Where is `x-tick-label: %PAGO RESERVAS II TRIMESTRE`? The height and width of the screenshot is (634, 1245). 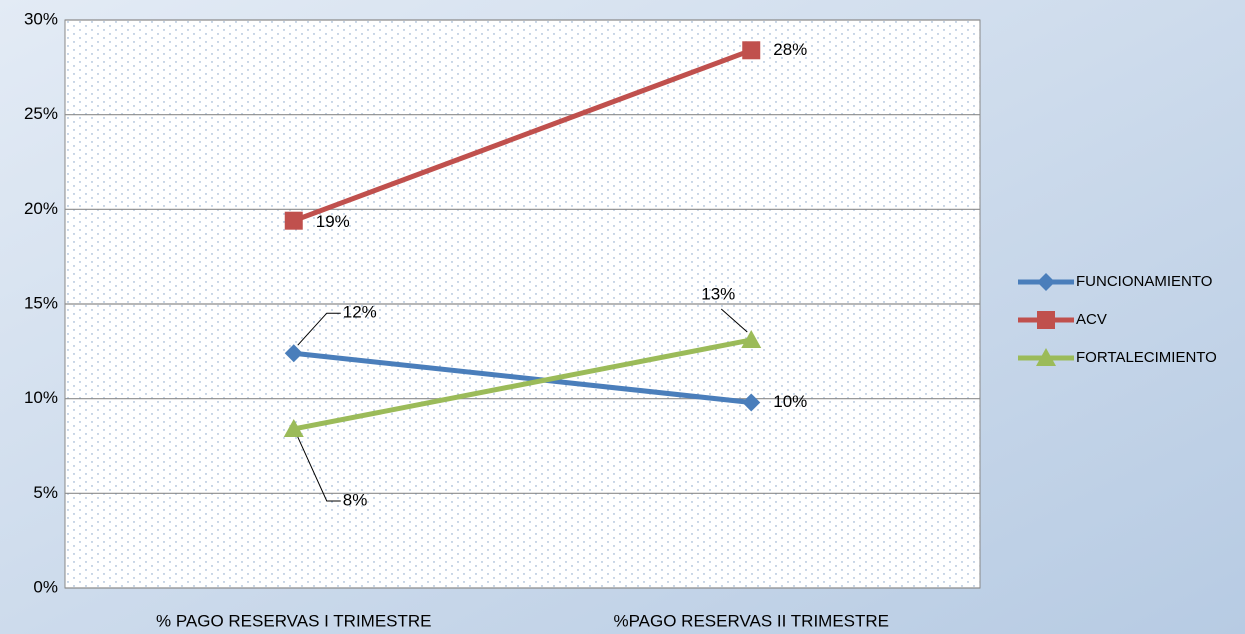
x-tick-label: %PAGO RESERVAS II TRIMESTRE is located at coordinates (751, 620).